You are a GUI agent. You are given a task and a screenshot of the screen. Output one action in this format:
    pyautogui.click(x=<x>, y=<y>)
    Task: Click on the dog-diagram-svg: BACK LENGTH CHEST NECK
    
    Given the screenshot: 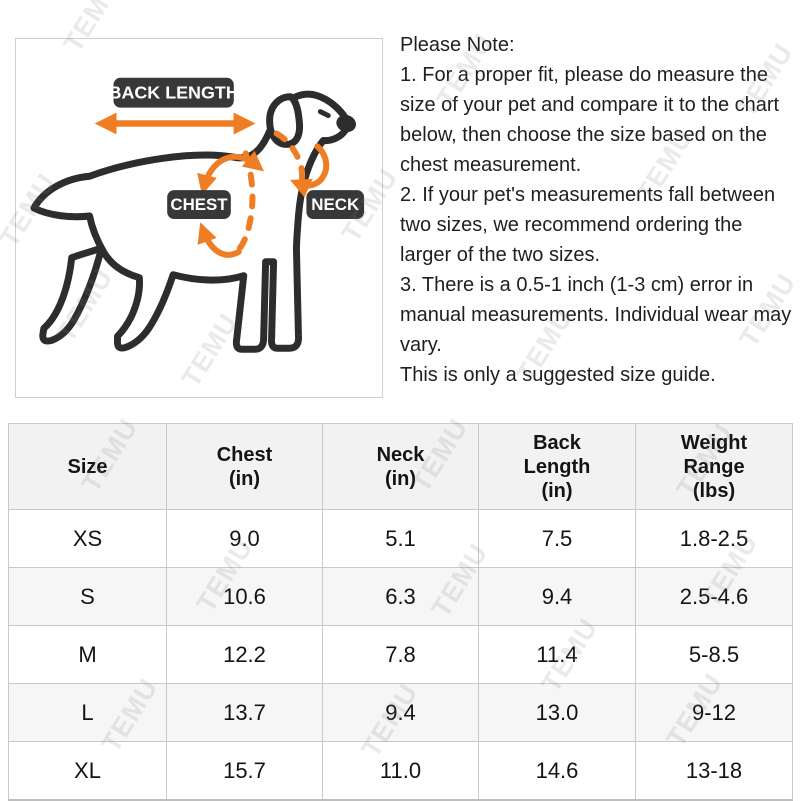 What is the action you would take?
    pyautogui.click(x=197, y=215)
    